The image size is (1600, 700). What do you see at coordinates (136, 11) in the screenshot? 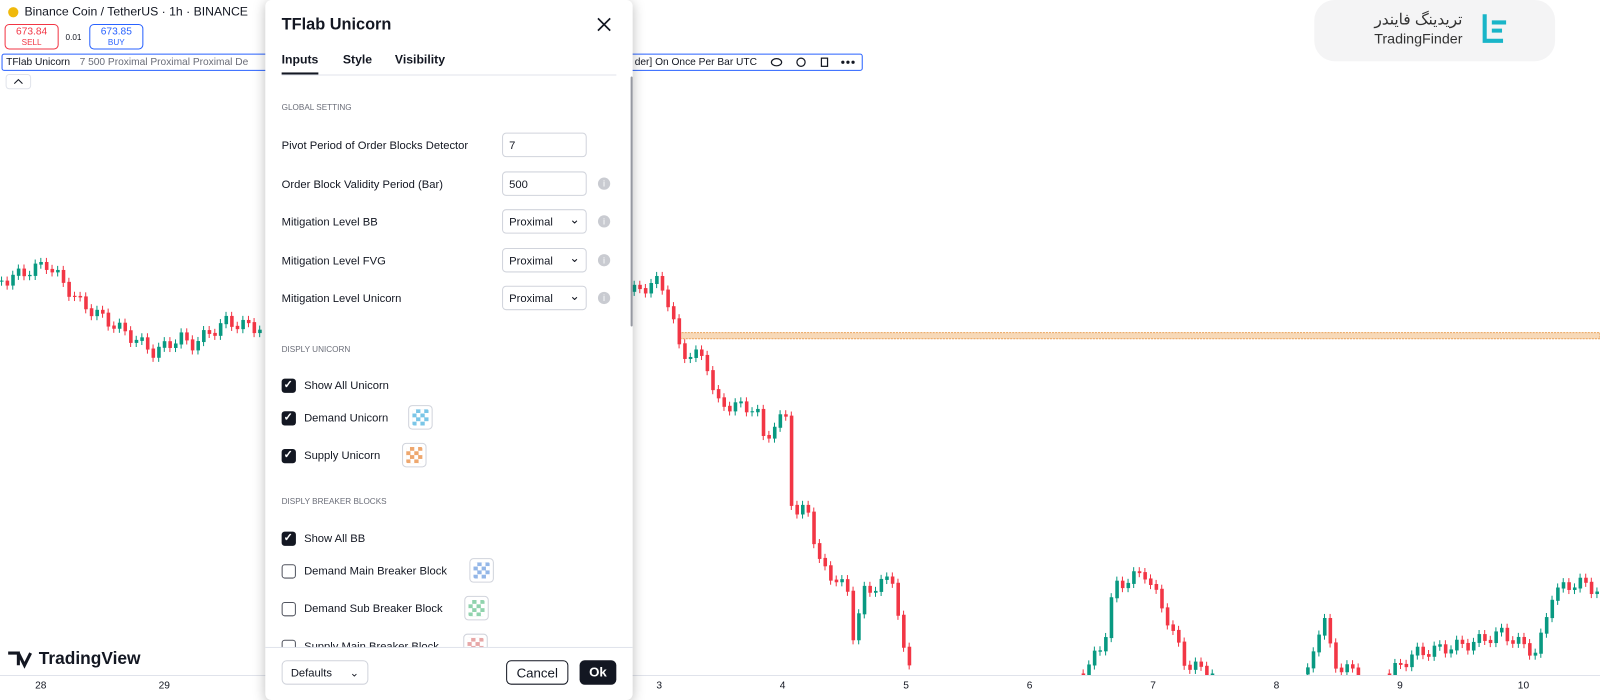
I see `symbol: Binance Coin / TetherUS · 1h · BINANCE` at bounding box center [136, 11].